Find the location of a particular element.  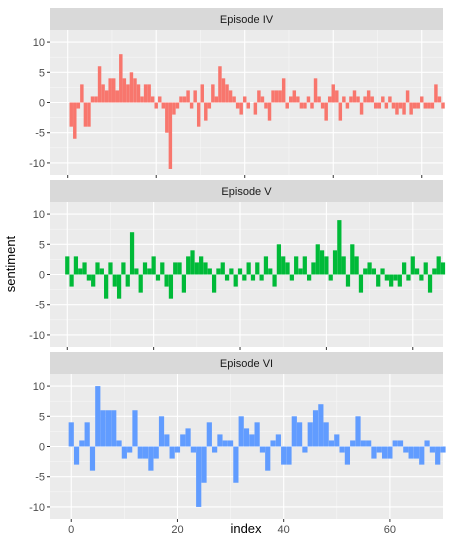

y-tick-label: 0 is located at coordinates (42, 276).